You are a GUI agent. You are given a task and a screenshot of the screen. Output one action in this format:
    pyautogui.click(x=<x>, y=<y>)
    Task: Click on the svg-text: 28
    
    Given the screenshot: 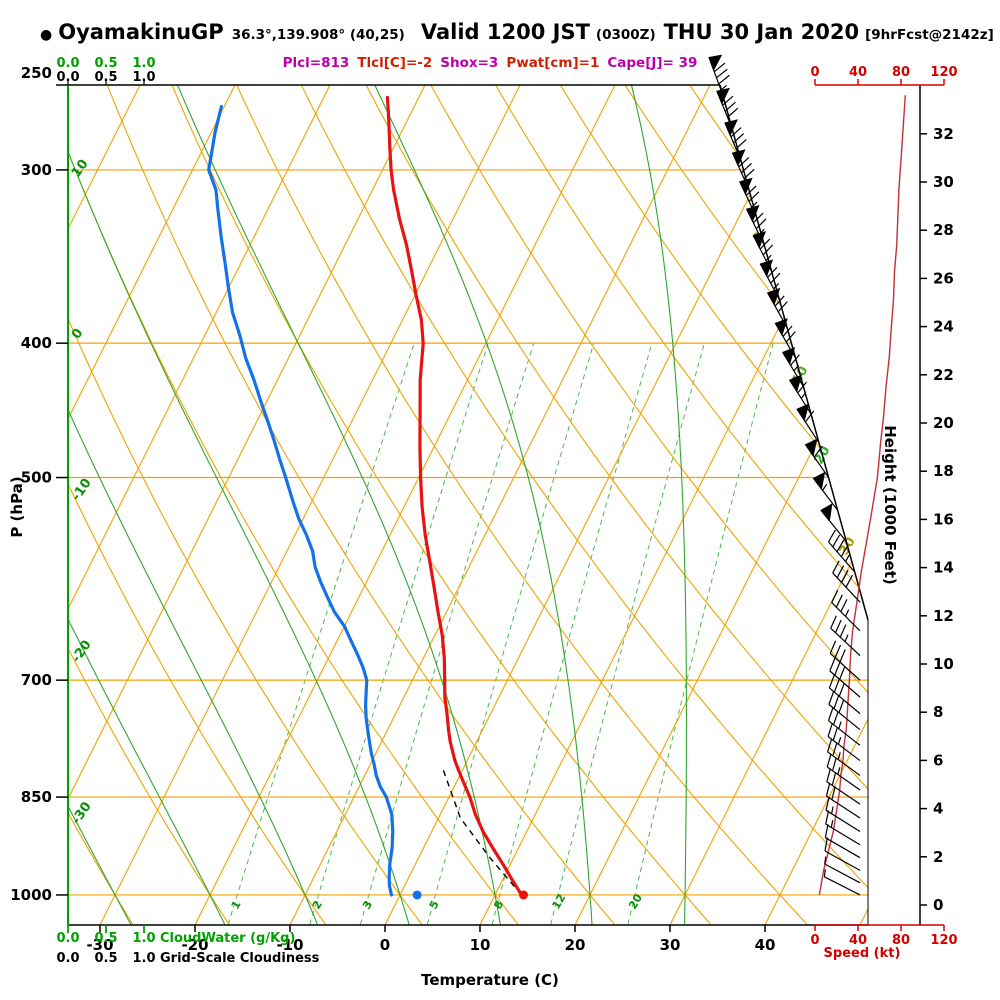 What is the action you would take?
    pyautogui.click(x=943, y=230)
    